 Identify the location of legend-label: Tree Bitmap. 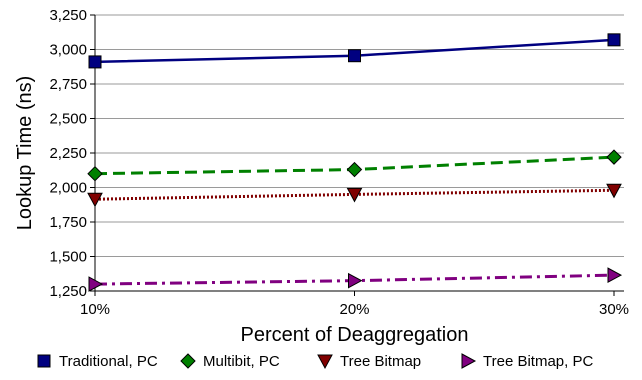
(380, 361).